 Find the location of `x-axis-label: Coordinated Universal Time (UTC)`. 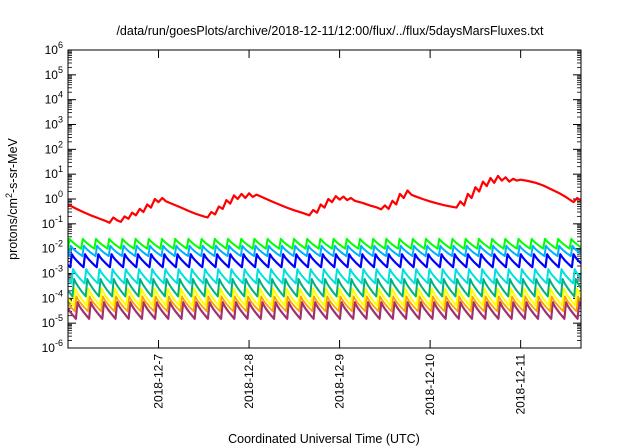

x-axis-label: Coordinated Universal Time (UTC) is located at coordinates (324, 439).